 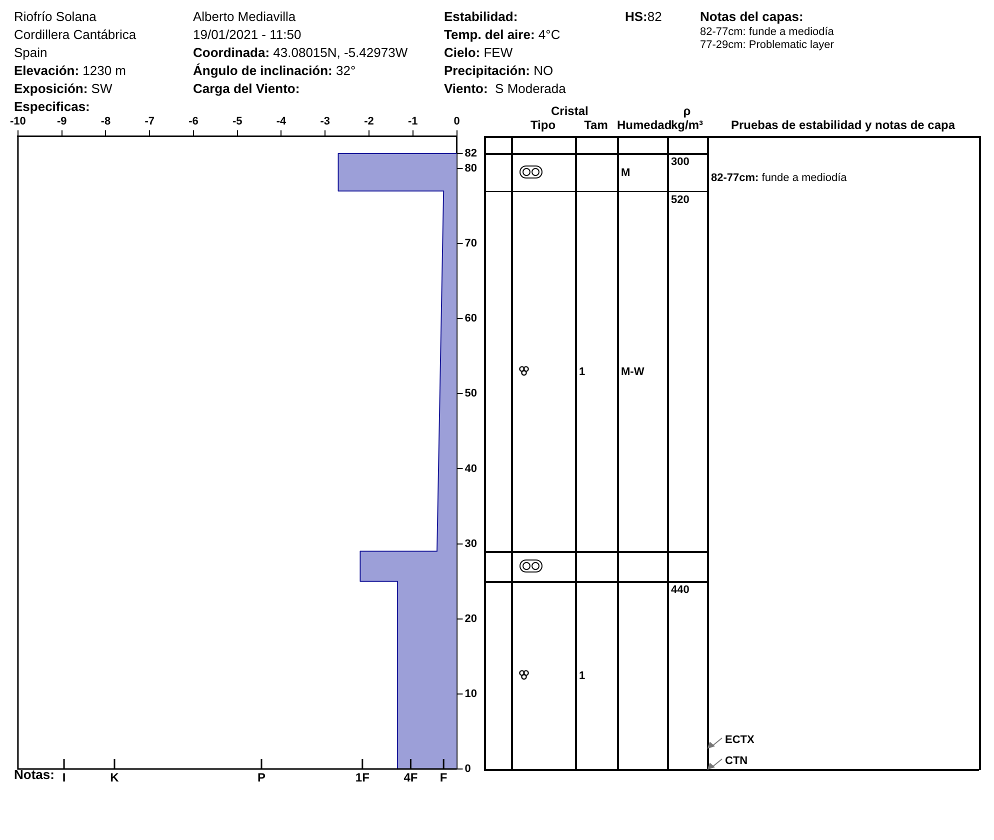 I want to click on y-tick-label: 60, so click(x=471, y=318).